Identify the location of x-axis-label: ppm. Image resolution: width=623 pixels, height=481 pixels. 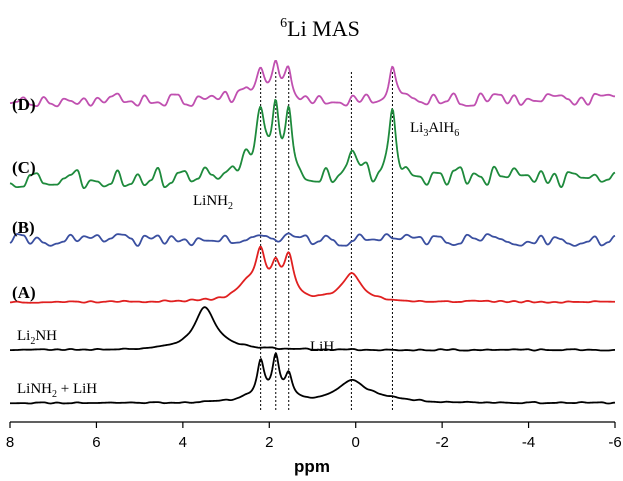
(312, 466).